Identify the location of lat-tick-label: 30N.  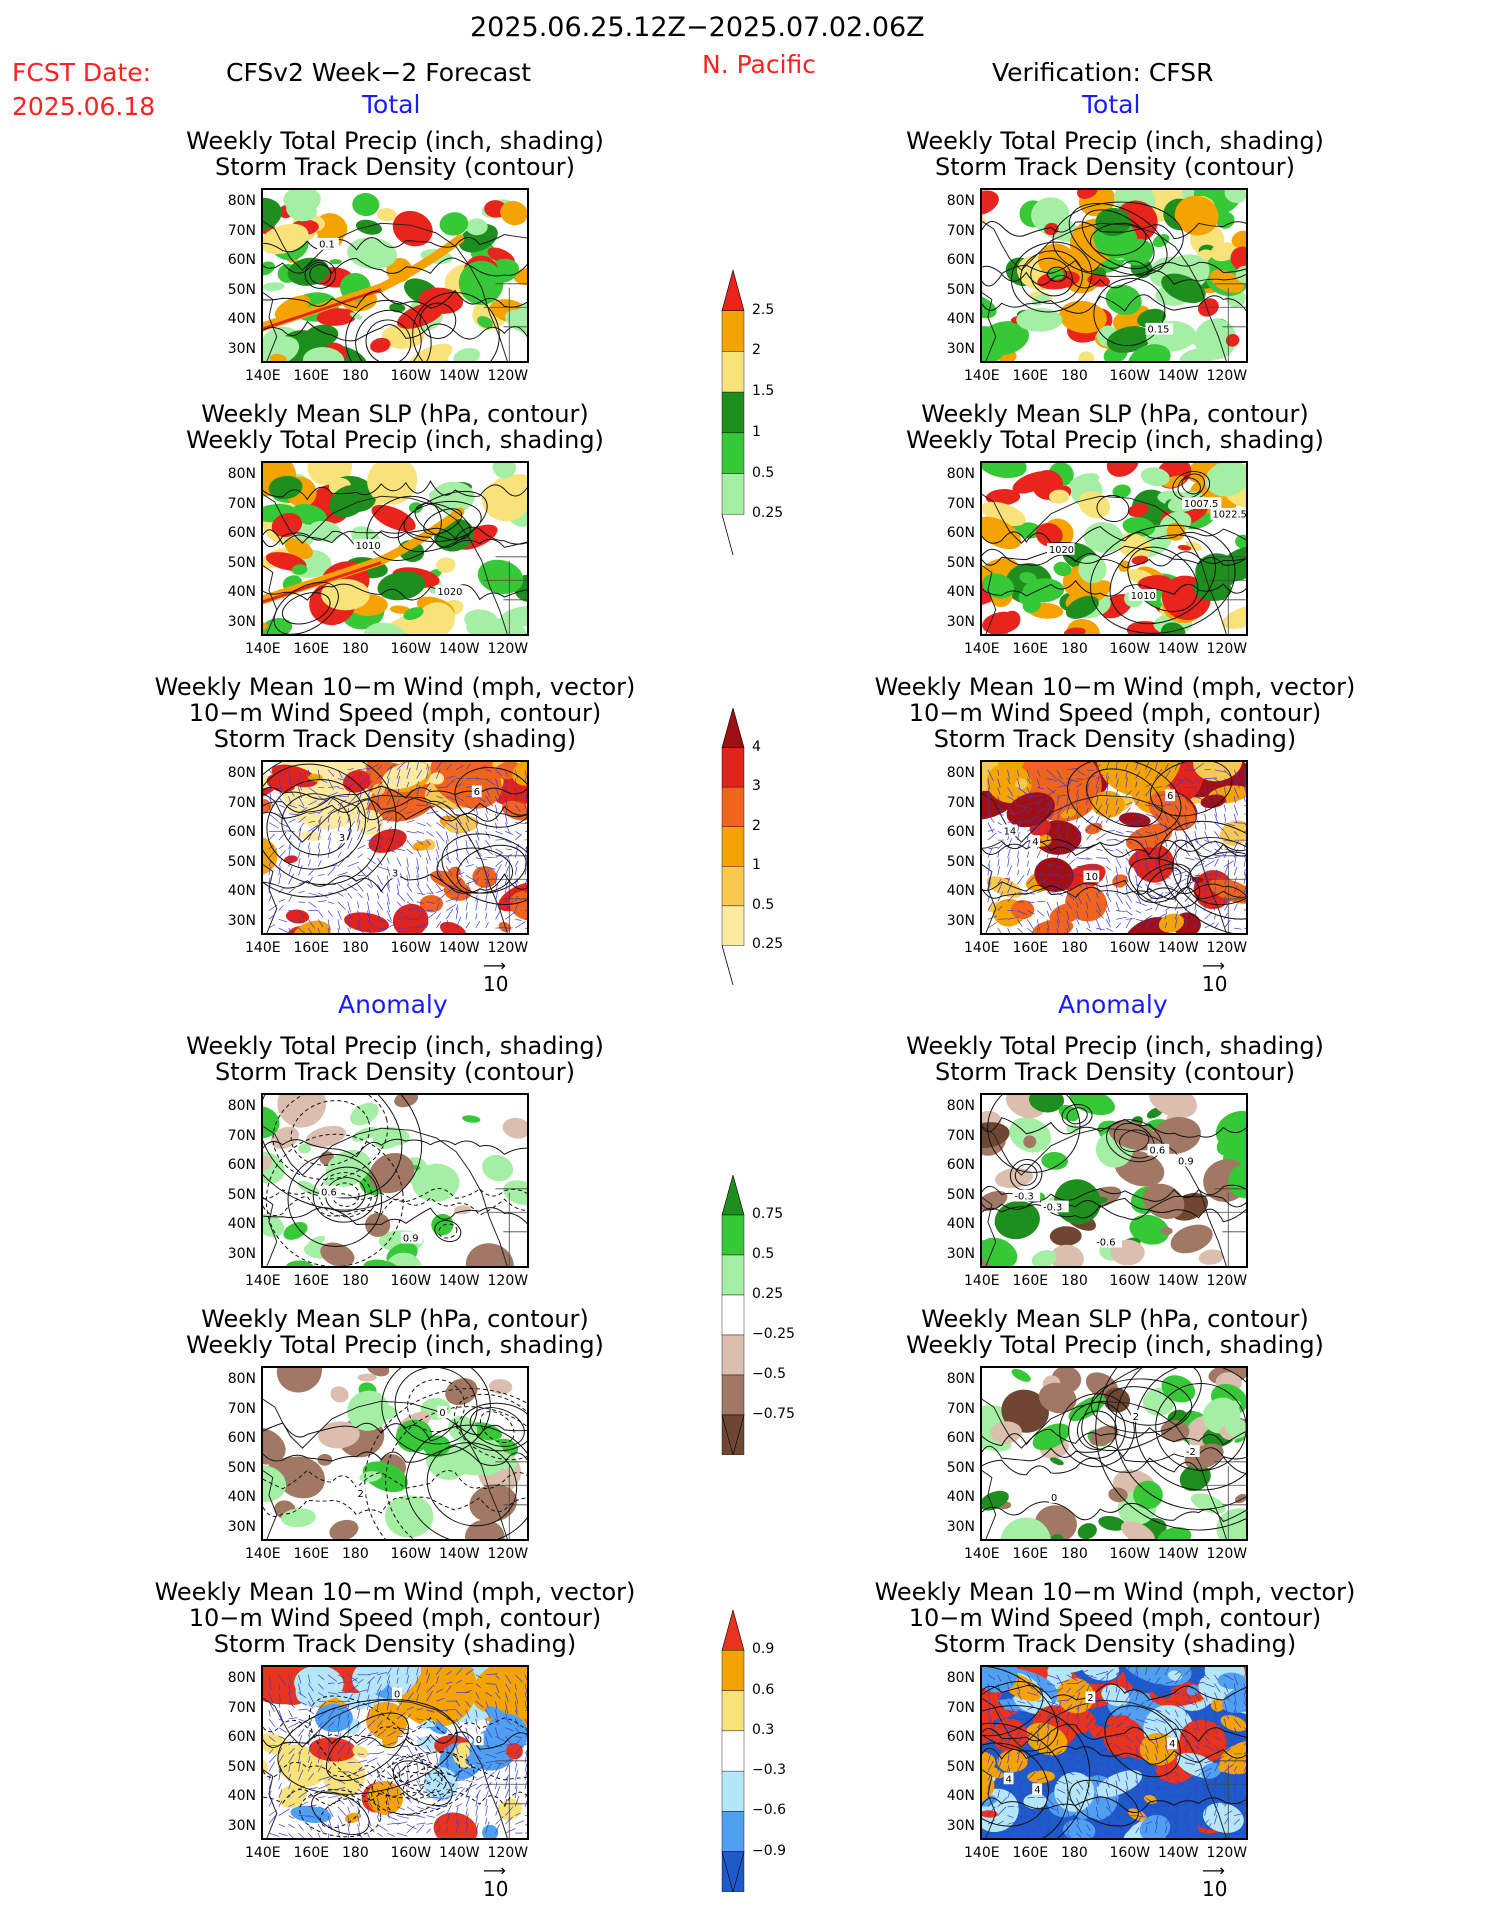
(241, 1526).